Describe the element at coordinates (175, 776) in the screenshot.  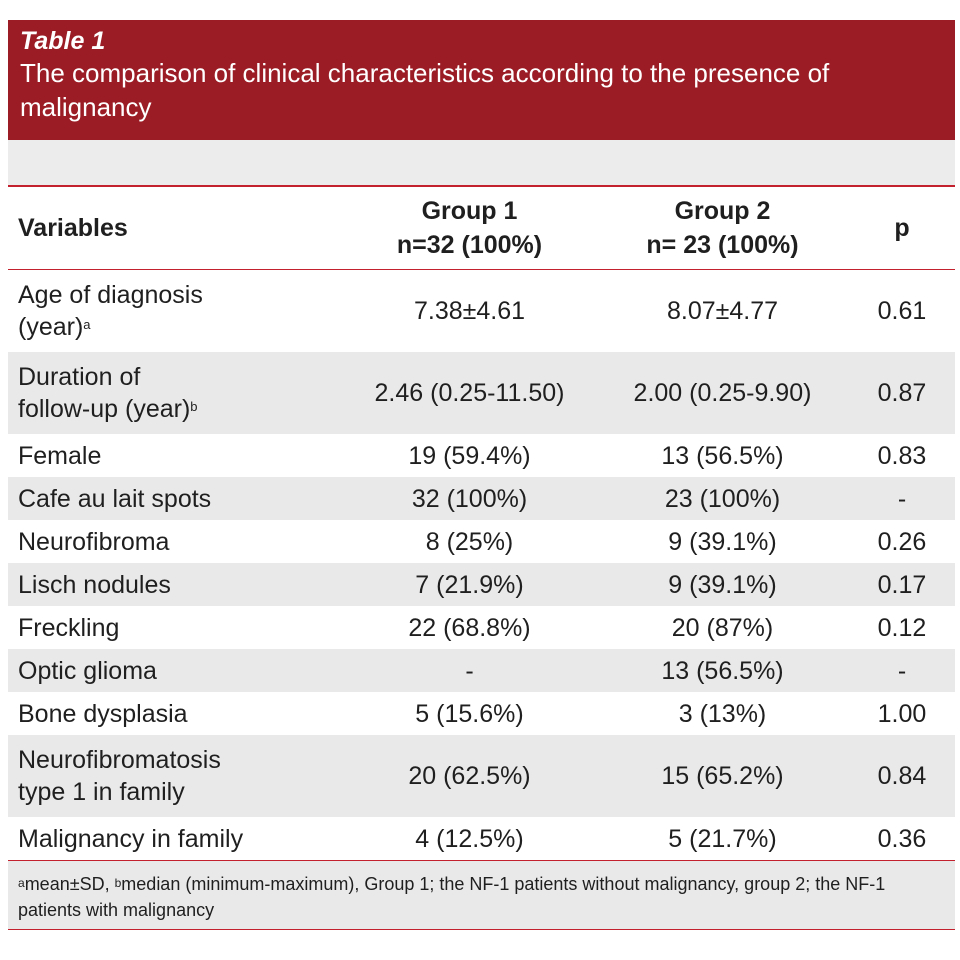
I see `row-variable: Neurofibromatosis type 1 in family` at that location.